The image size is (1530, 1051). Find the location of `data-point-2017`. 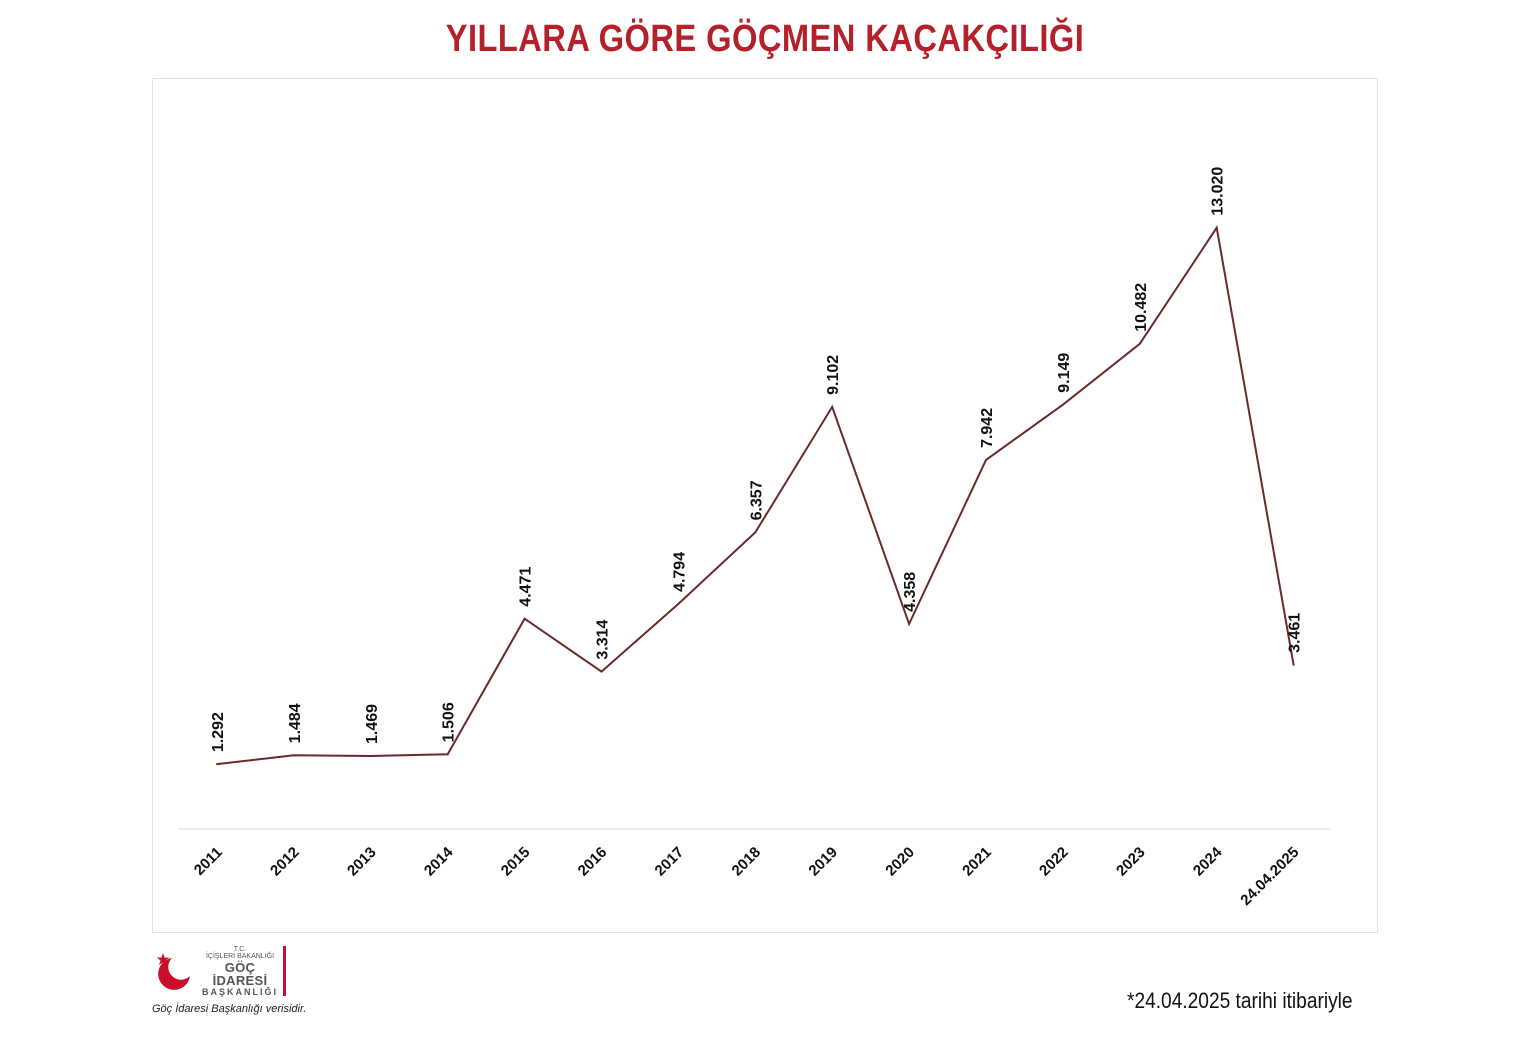

data-point-2017 is located at coordinates (678, 603).